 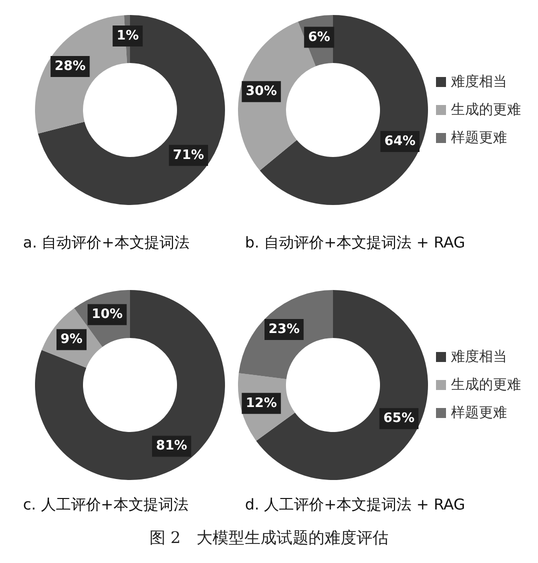 I want to click on data-label: 23%, so click(x=284, y=329).